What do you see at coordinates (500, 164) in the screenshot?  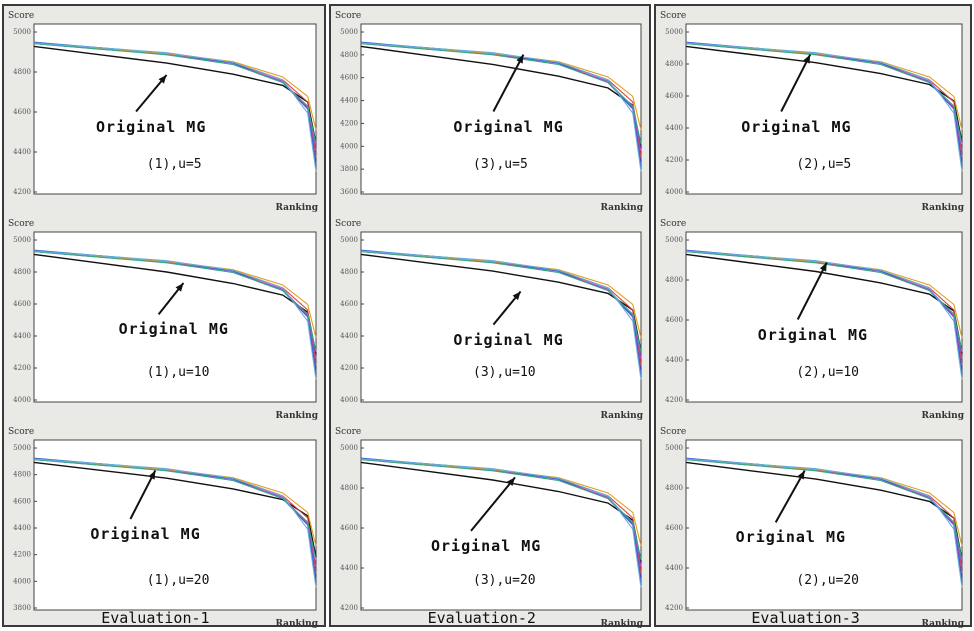 I see `panel-caption: (3),u=5` at bounding box center [500, 164].